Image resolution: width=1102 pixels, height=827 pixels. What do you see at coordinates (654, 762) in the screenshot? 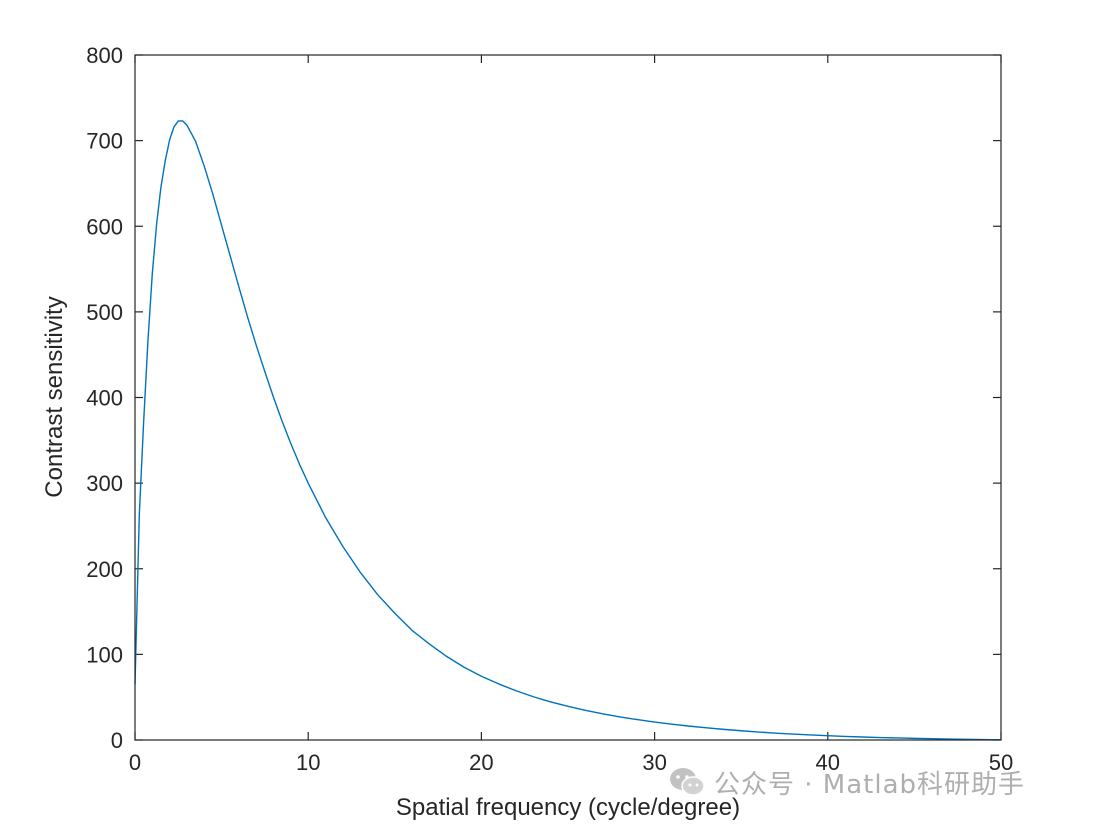
I see `x-tick-label: 30` at bounding box center [654, 762].